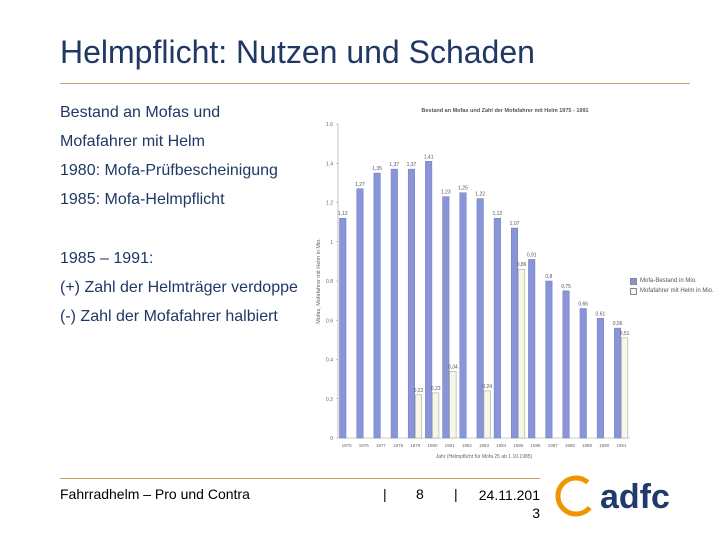 The width and height of the screenshot is (720, 540). I want to click on data-label: 0,86, so click(522, 265).